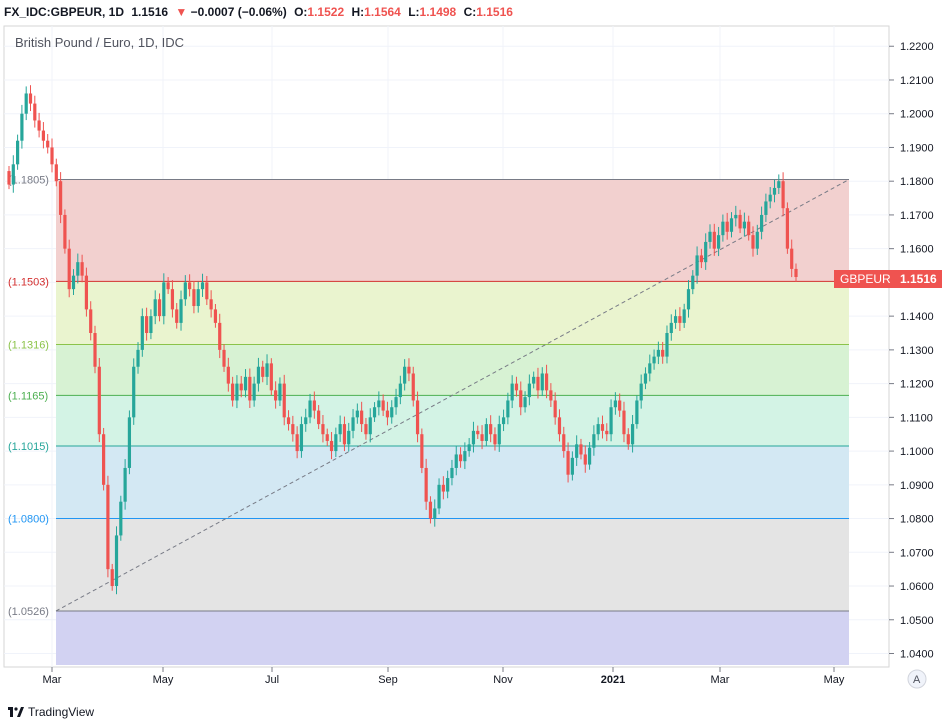  I want to click on close-value: 1.1516, so click(494, 12).